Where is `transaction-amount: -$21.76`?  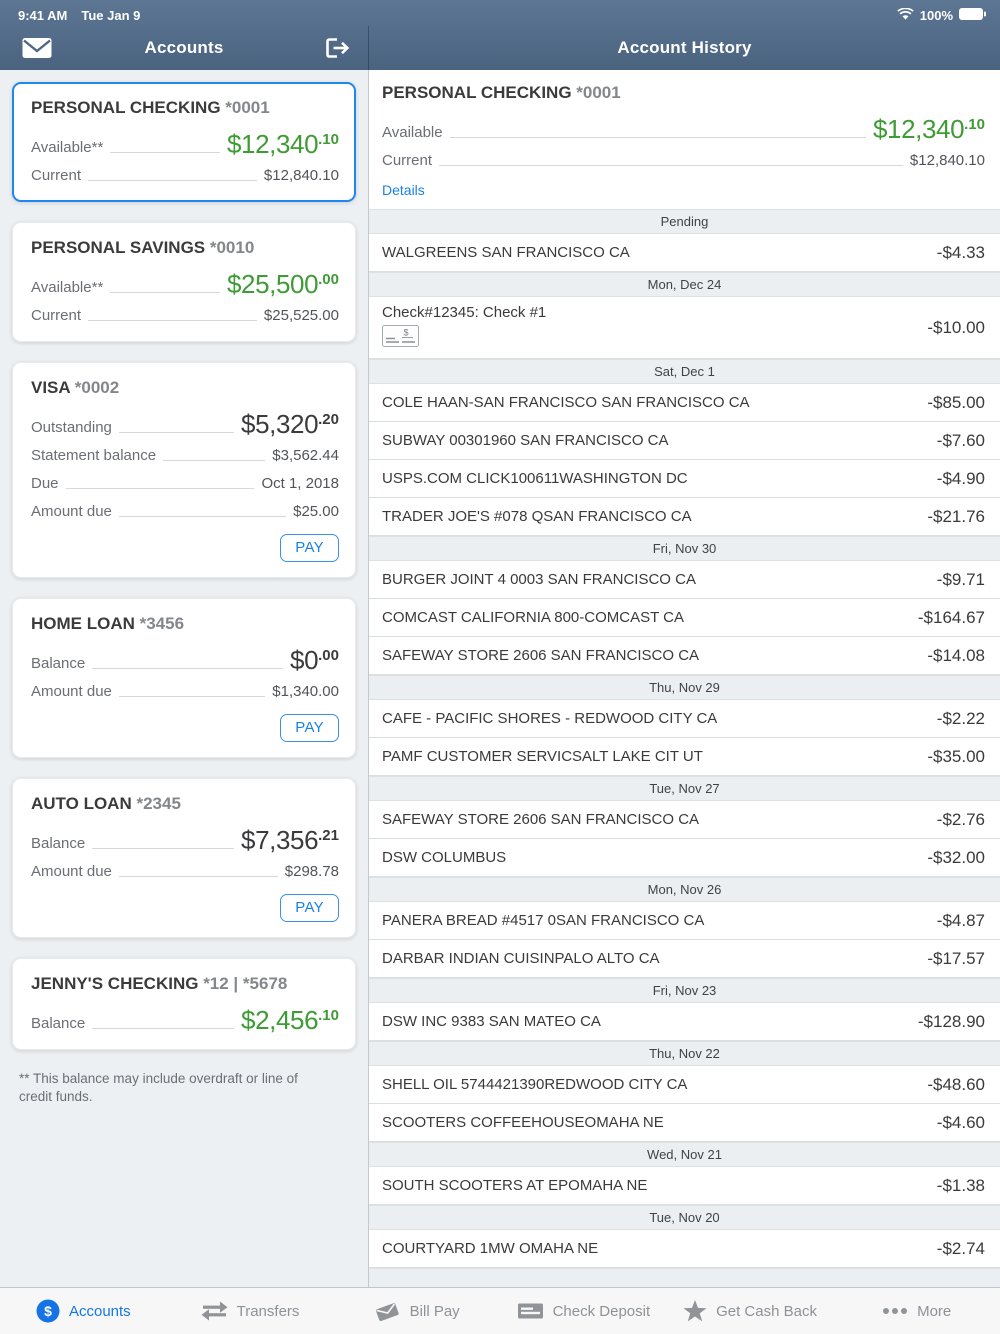 transaction-amount: -$21.76 is located at coordinates (956, 516).